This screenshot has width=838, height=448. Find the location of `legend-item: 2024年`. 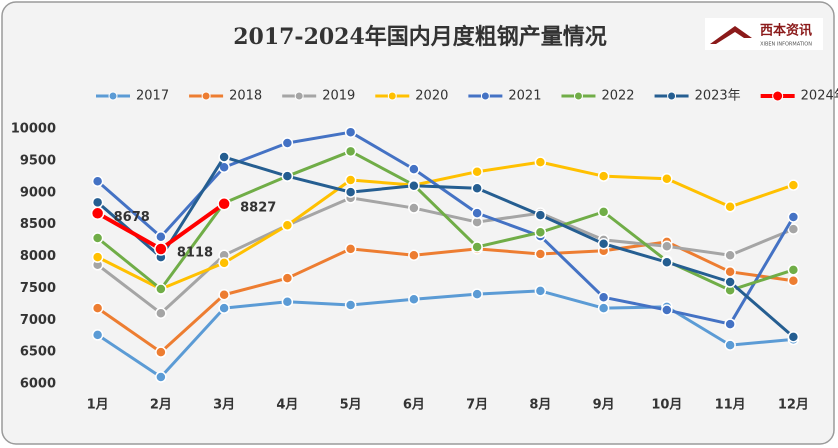

legend-item: 2024年 is located at coordinates (799, 96).